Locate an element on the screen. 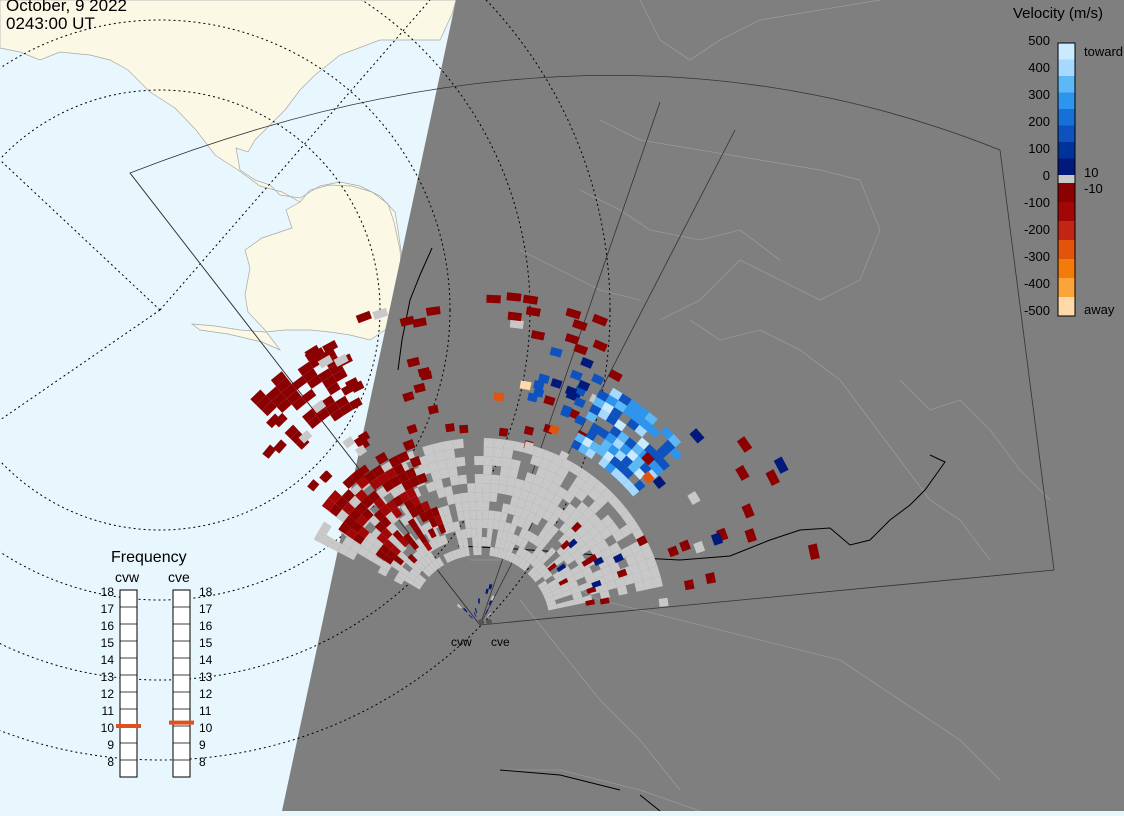 Image resolution: width=1124 pixels, height=816 pixels. frequency-marker is located at coordinates (128, 726).